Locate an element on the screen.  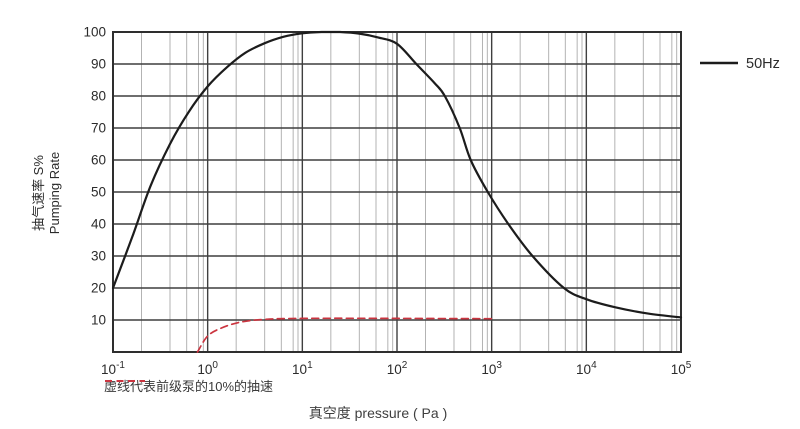
x-axis-tick-labels: 10⁻¹ 10⁰ 10¹ 10² 10³ 10⁴ 10⁵ is located at coordinates (396, 368).